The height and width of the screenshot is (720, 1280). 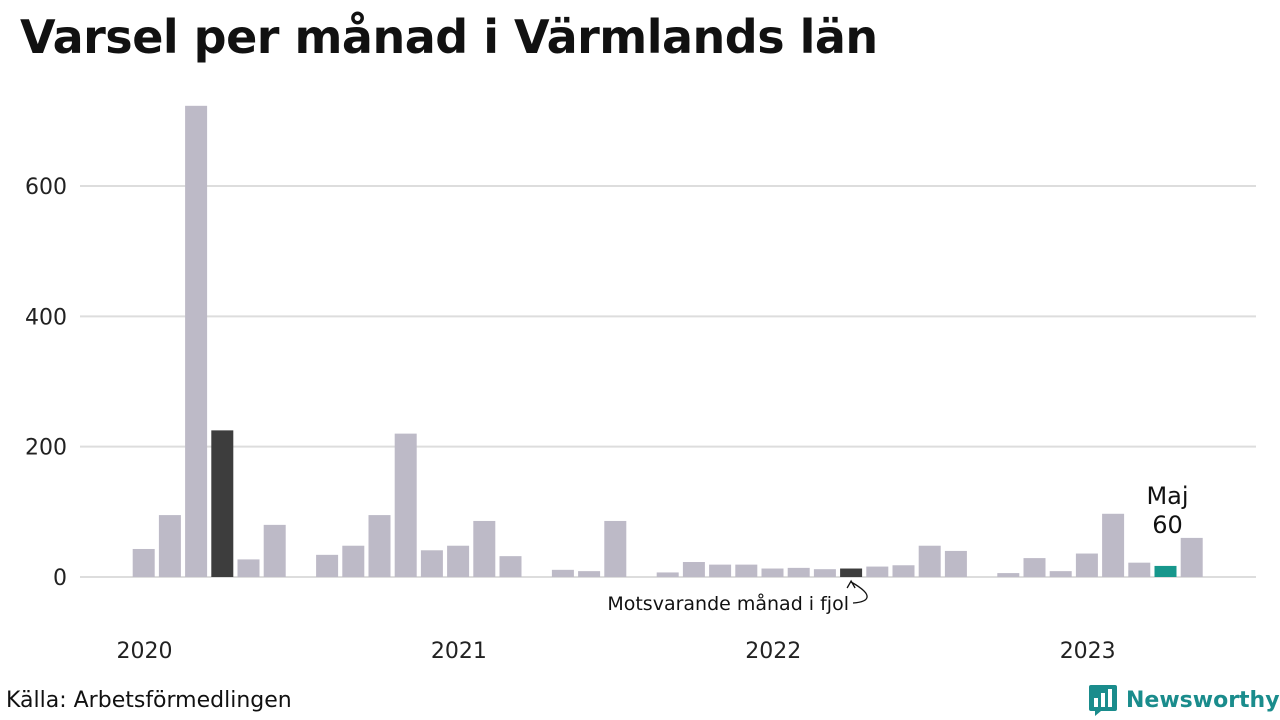 I want to click on source-note: Källa: Arbetsförmedlingen, so click(x=149, y=700).